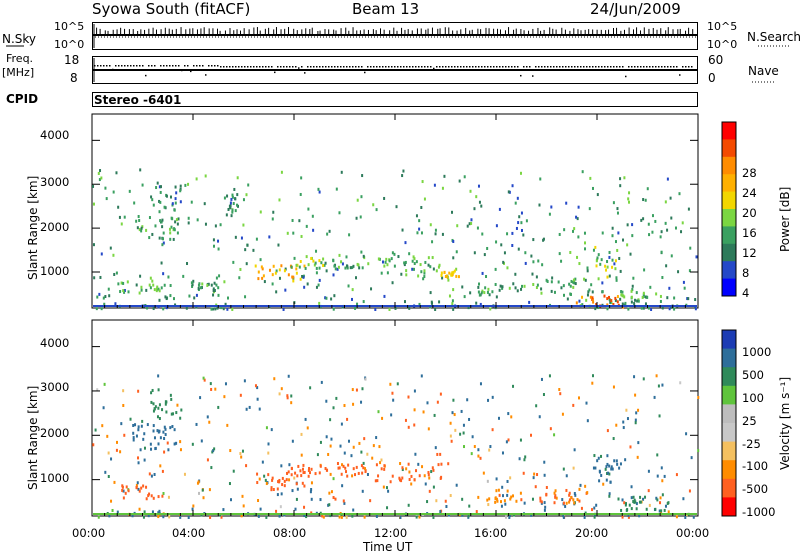 This screenshot has height=554, width=800. What do you see at coordinates (150, 278) in the screenshot?
I see `power-cluster-2-cell` at bounding box center [150, 278].